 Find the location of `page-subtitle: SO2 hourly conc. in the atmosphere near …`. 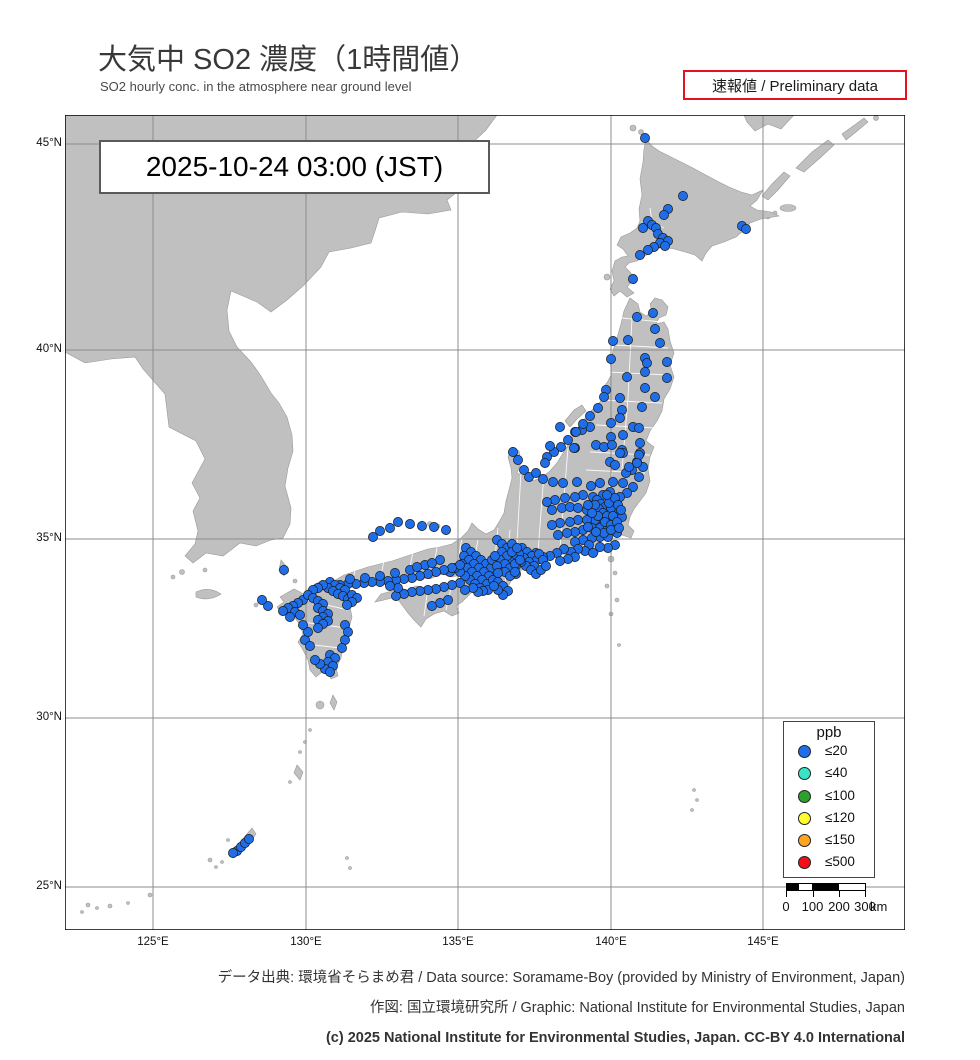

page-subtitle: SO2 hourly conc. in the atmosphere near … is located at coordinates (256, 86).